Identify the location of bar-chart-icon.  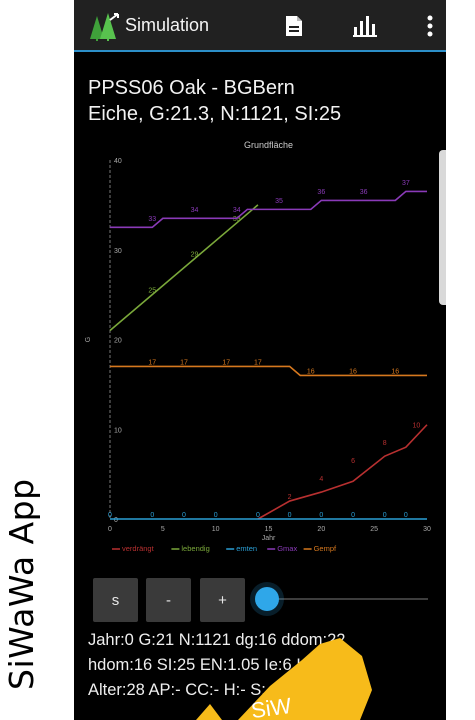
(365, 26).